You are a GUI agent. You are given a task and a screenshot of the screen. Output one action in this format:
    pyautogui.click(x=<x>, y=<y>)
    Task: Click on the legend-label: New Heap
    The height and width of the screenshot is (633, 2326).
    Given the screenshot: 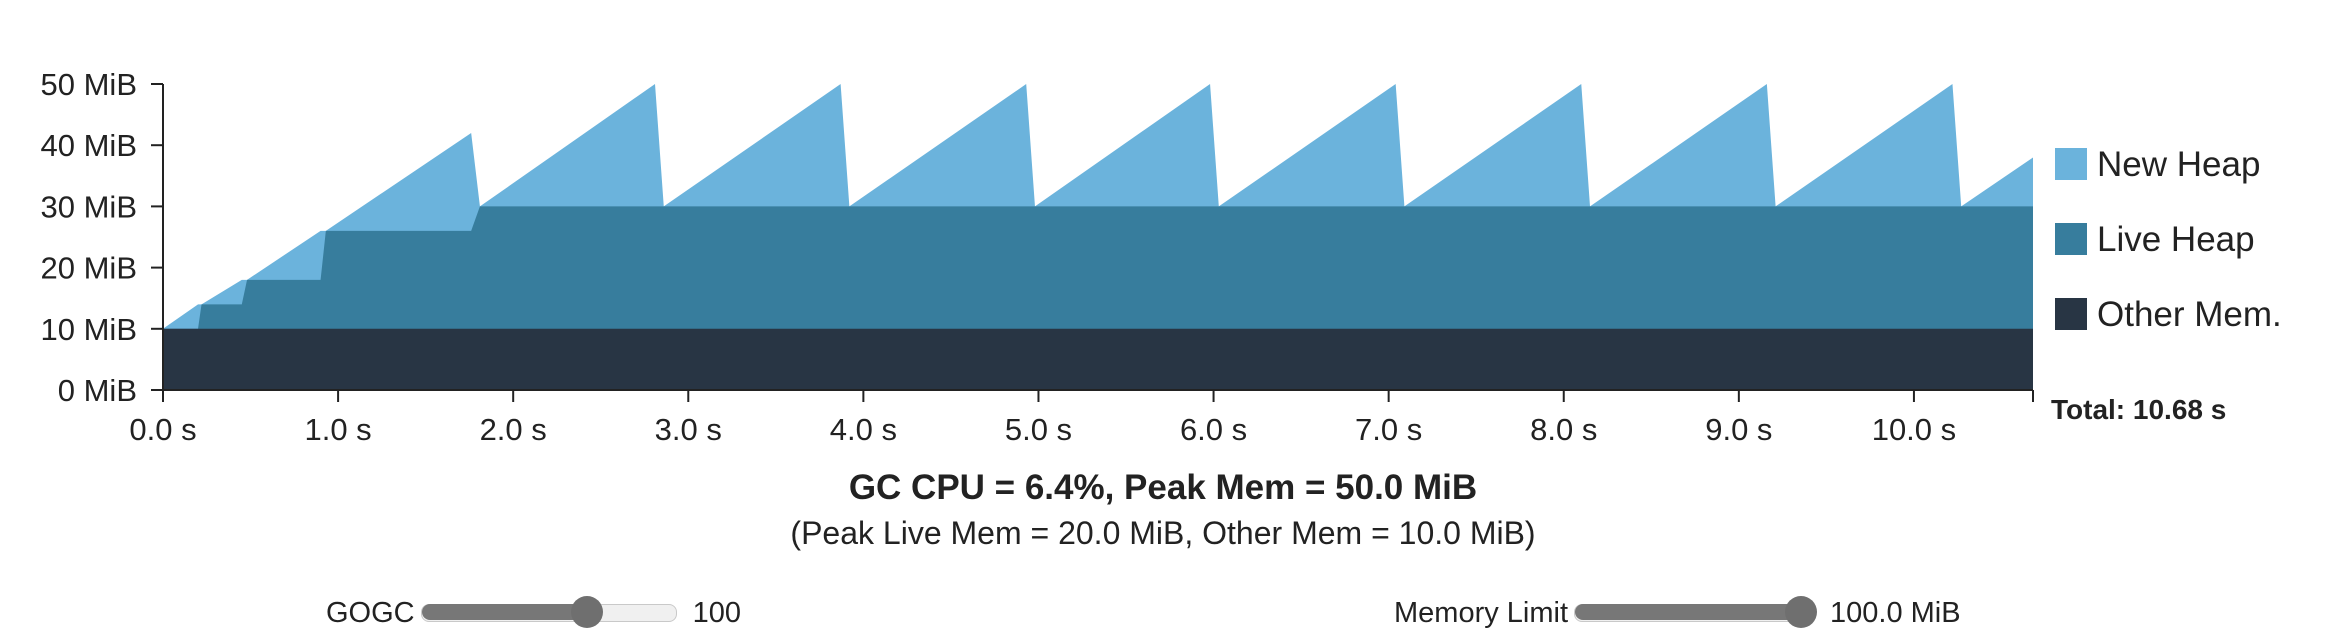 What is the action you would take?
    pyautogui.click(x=2178, y=164)
    